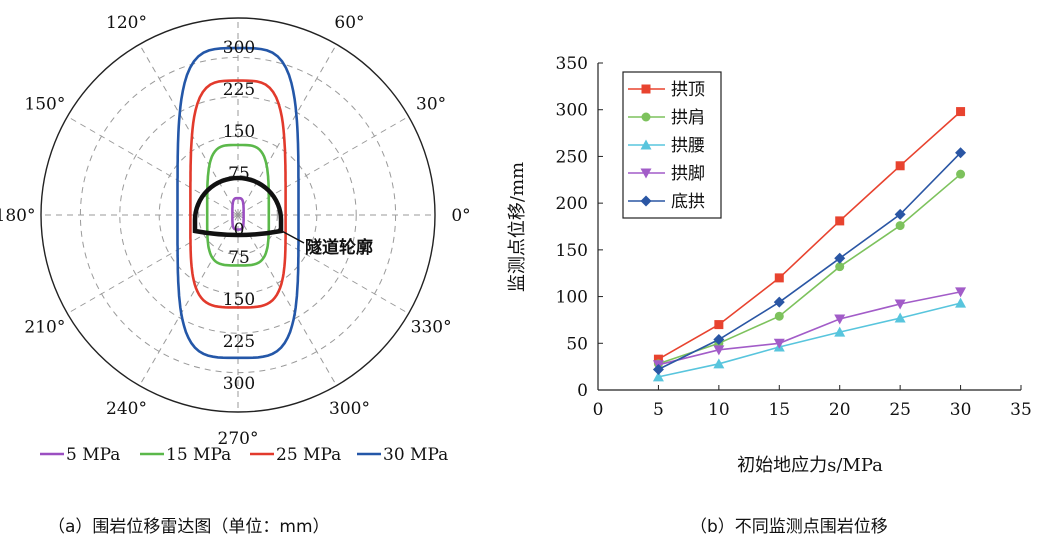 This screenshot has width=1050, height=548. Describe the element at coordinates (239, 230) in the screenshot. I see `radar-radial-tick: 0` at that location.